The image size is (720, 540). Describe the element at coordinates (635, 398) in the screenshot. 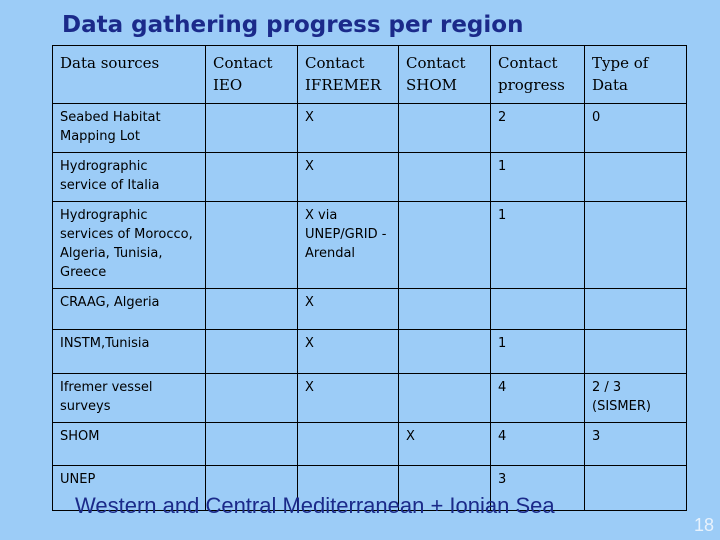

I see `table-cell: 2 / 3 (SISMER)` at that location.